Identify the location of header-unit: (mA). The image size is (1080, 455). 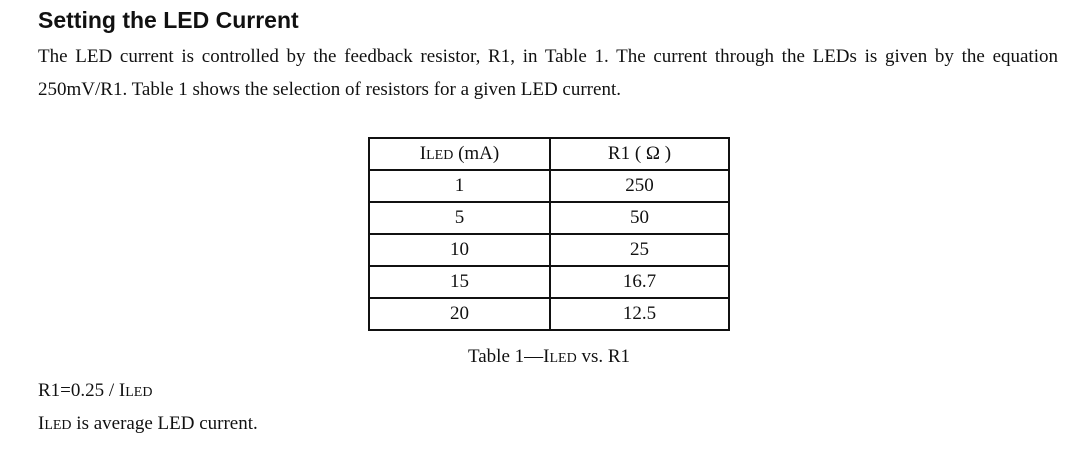
(476, 153).